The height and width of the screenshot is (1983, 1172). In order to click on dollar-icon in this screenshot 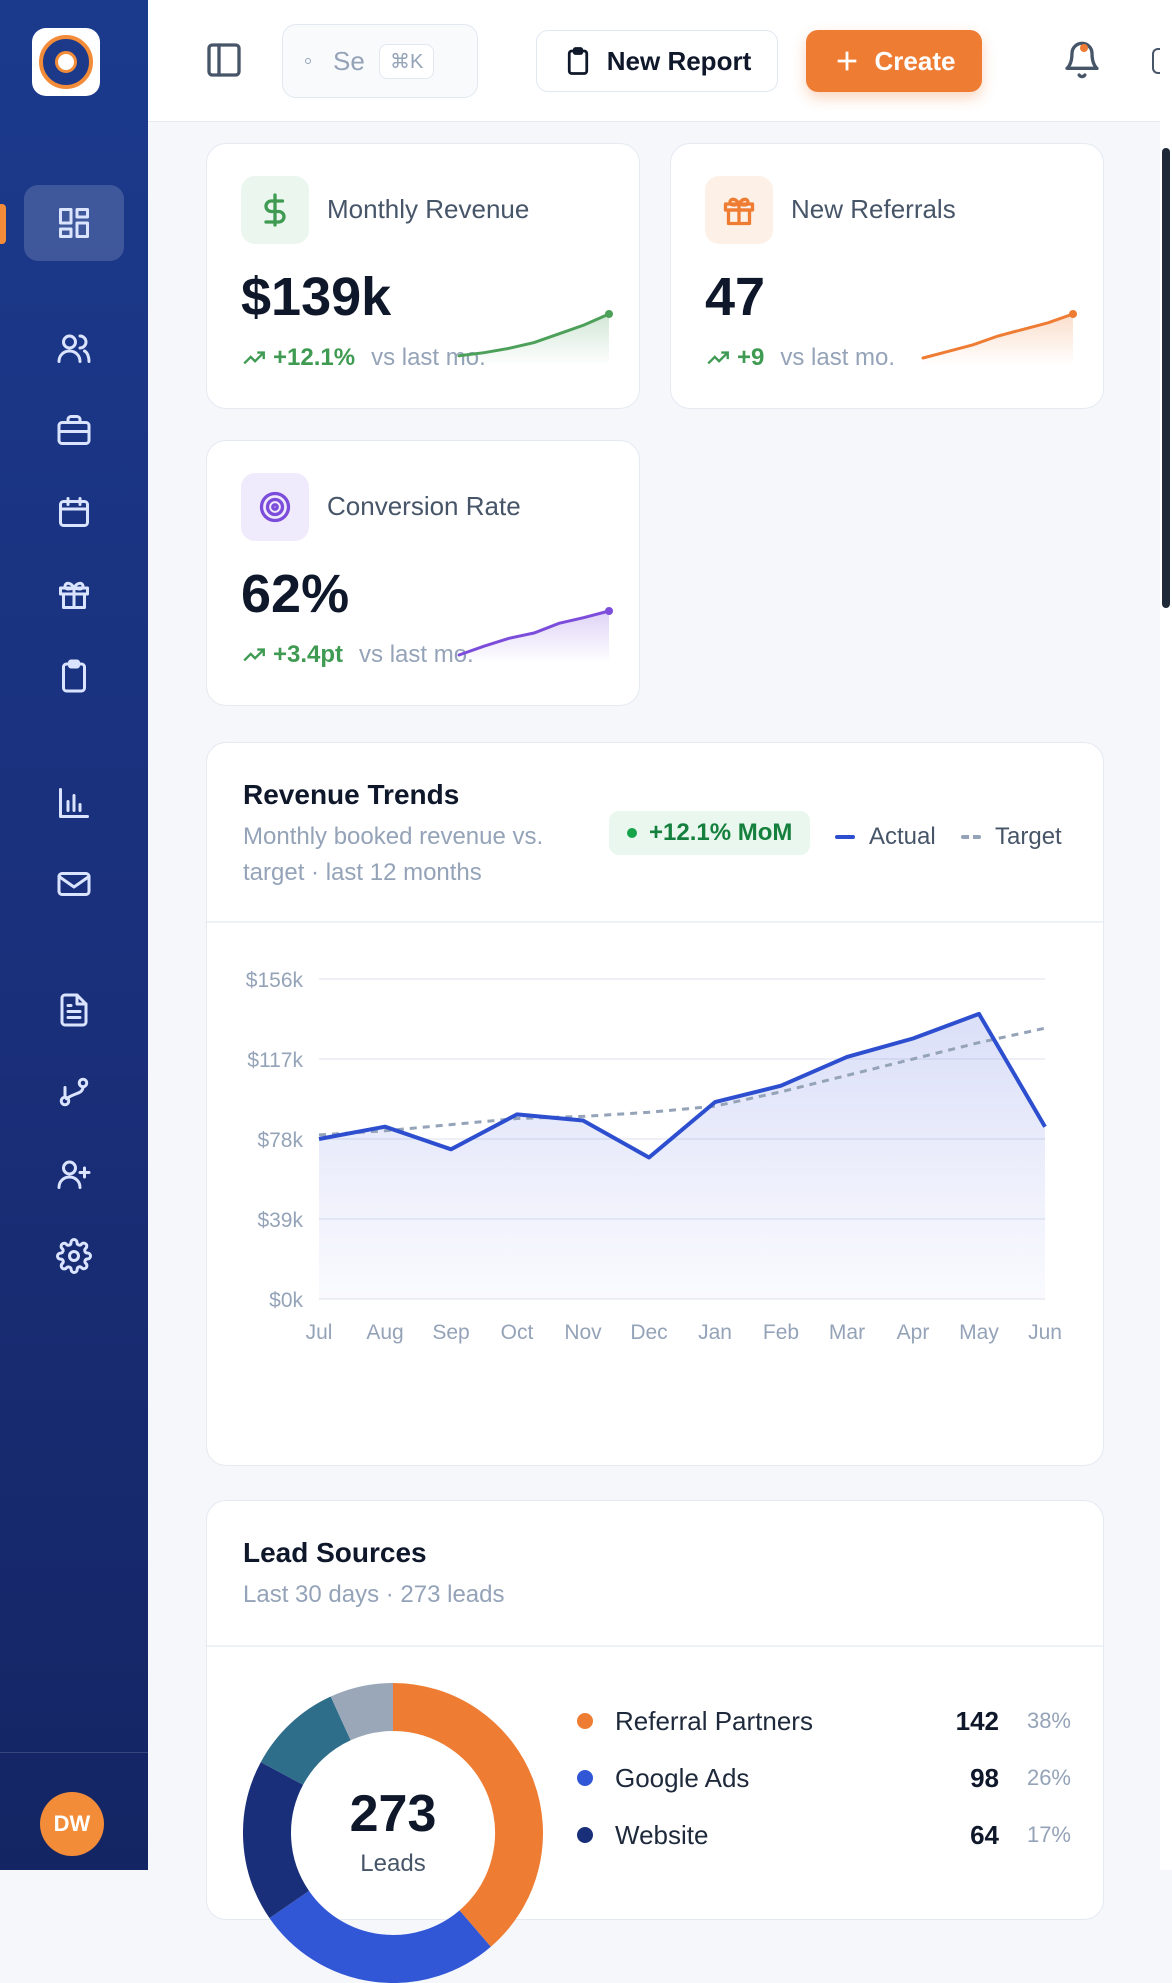, I will do `click(275, 210)`.